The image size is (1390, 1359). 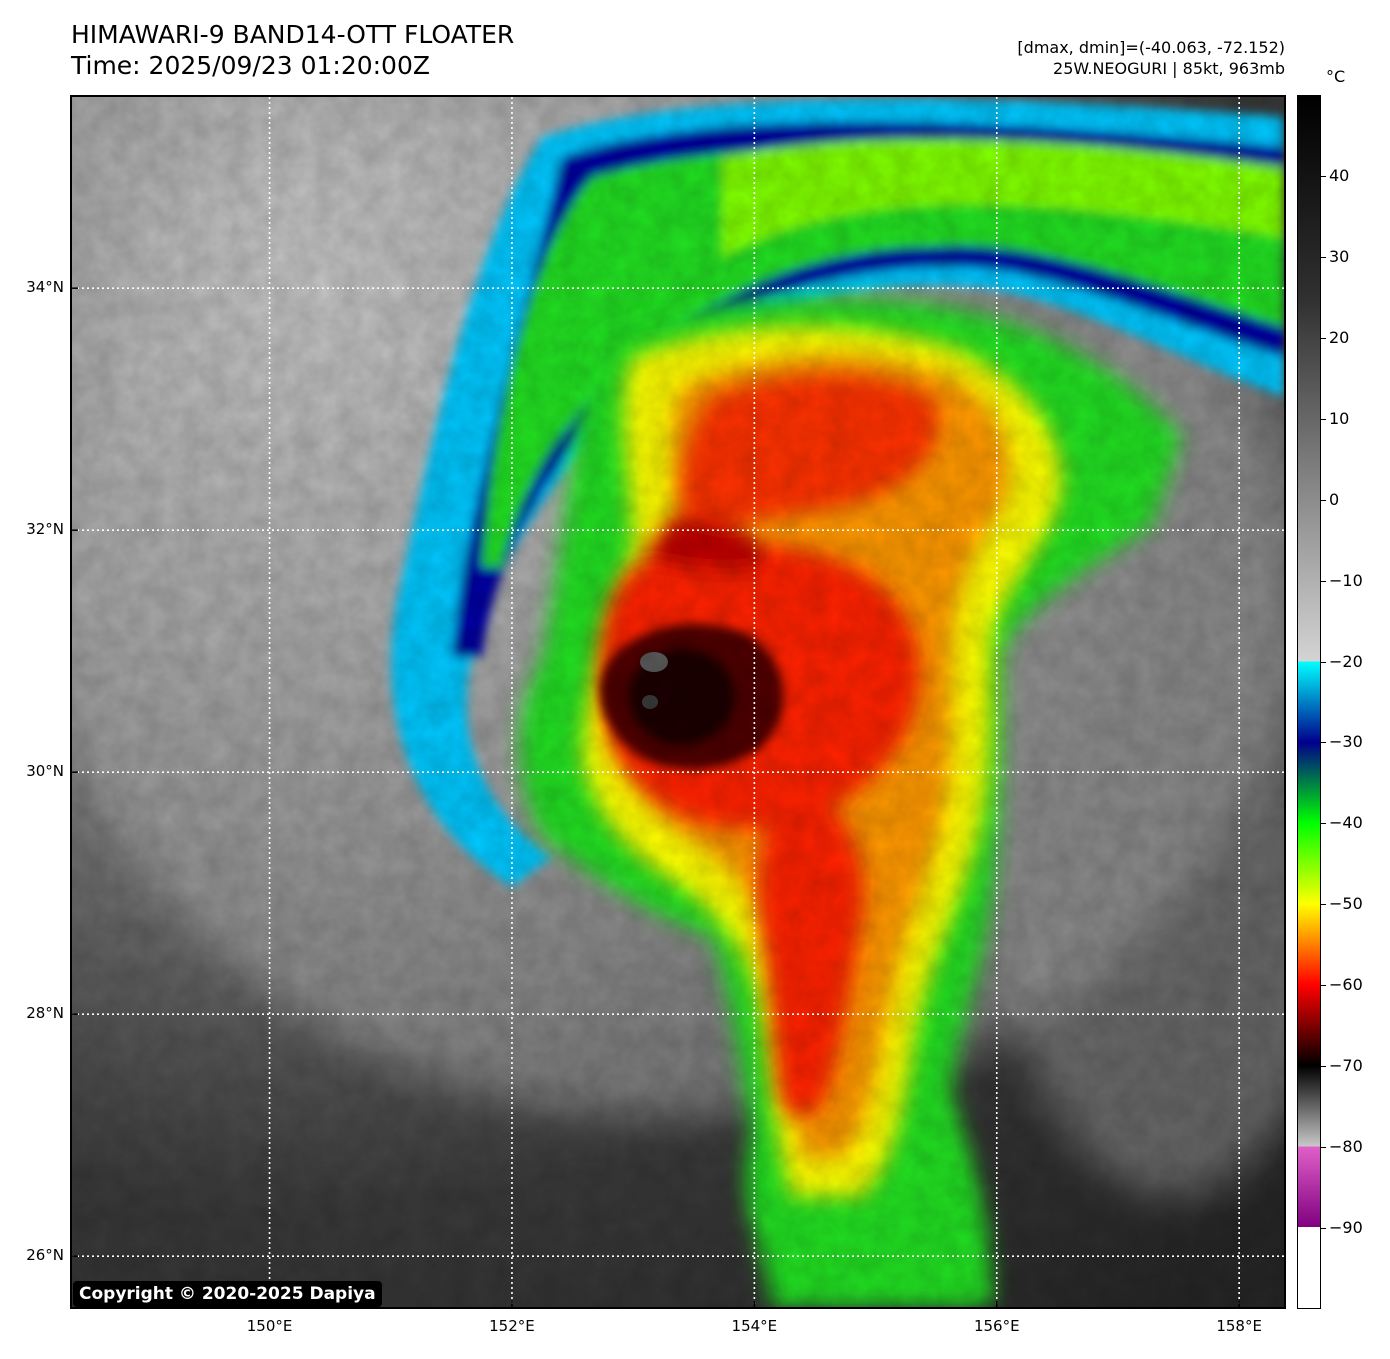 What do you see at coordinates (1346, 661) in the screenshot?
I see `colorbar-tick-label: −20` at bounding box center [1346, 661].